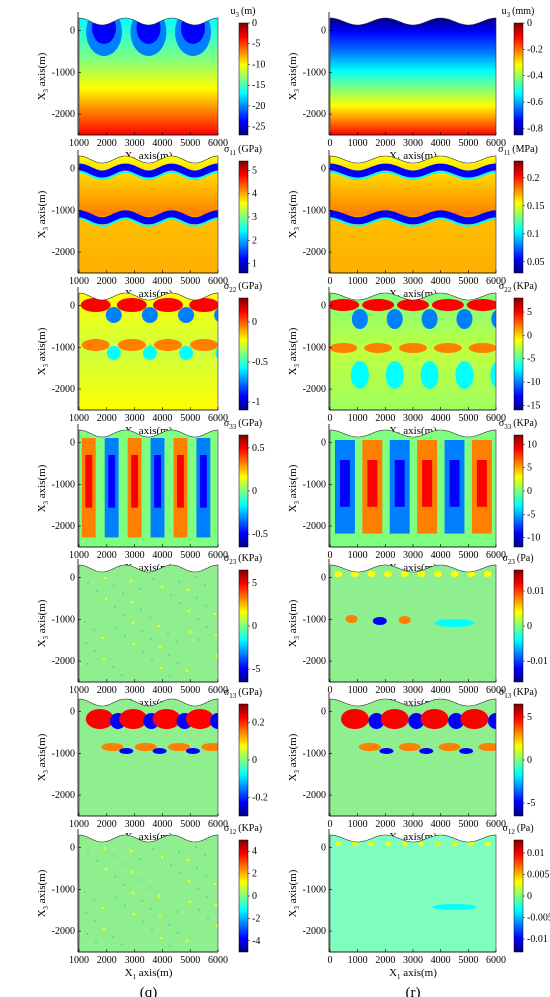 This screenshot has width=550, height=997. I want to click on field-region, so click(148, 488).